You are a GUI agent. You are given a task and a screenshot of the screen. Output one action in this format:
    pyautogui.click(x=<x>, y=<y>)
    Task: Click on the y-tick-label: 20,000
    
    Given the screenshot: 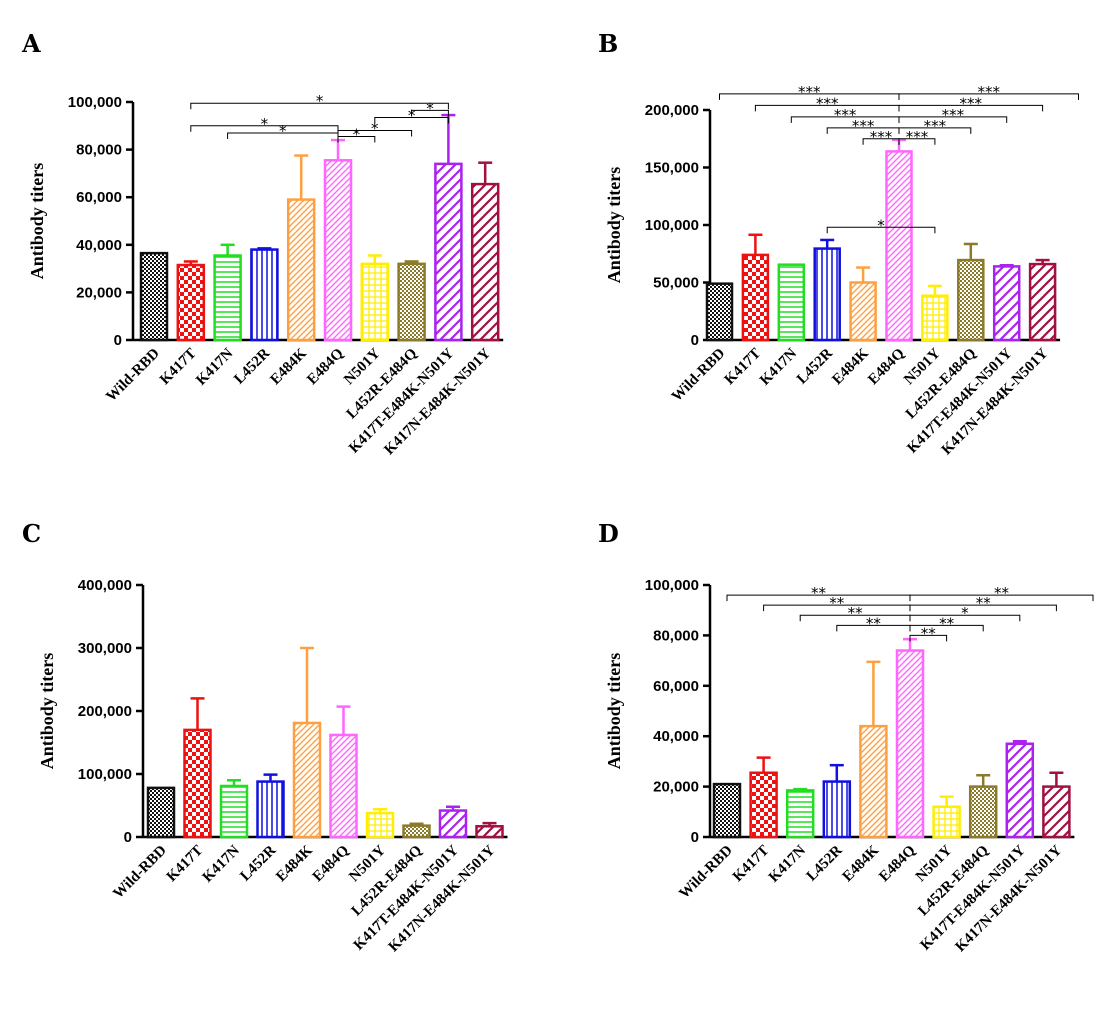 What is the action you would take?
    pyautogui.click(x=99, y=292)
    